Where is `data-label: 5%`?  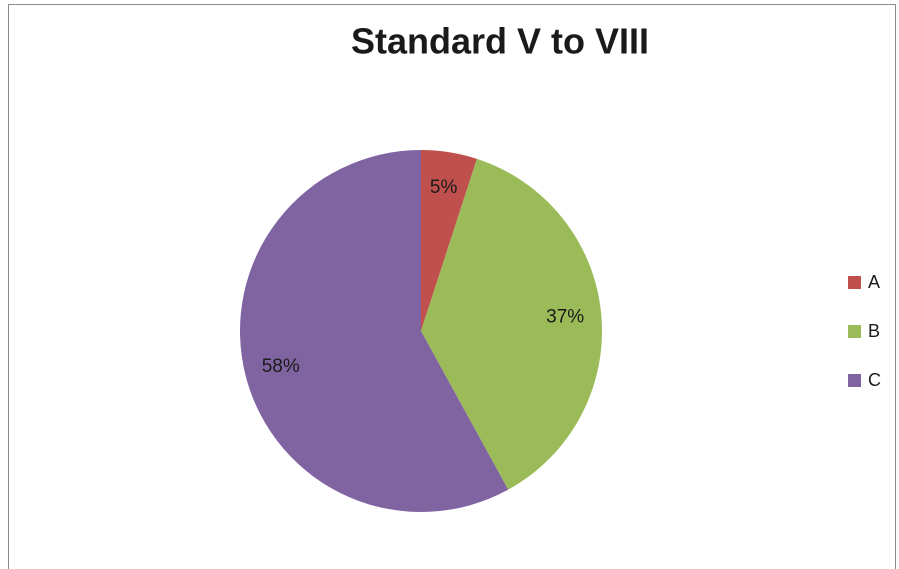
data-label: 5% is located at coordinates (444, 187).